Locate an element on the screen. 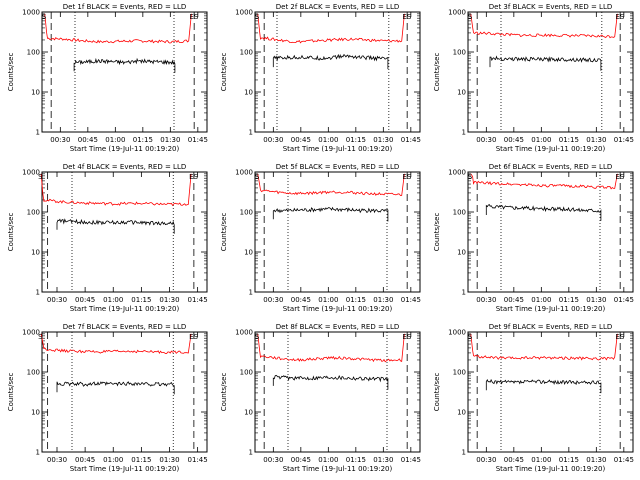  chart-title: Det 1f BLACK = Events, RED = LLD is located at coordinates (124, 7).